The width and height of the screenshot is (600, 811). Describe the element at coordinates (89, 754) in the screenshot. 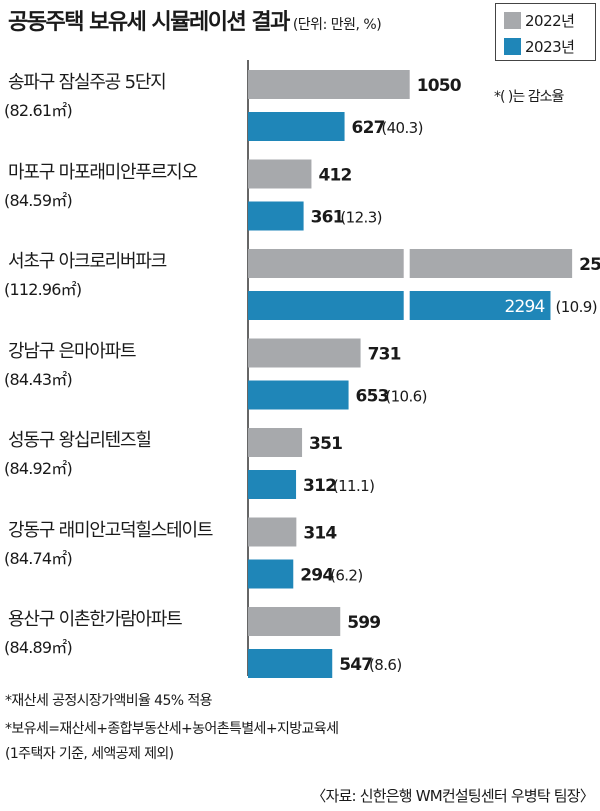

I see `footnote-3: (1주택자 기준, 세액공제 제외)` at that location.